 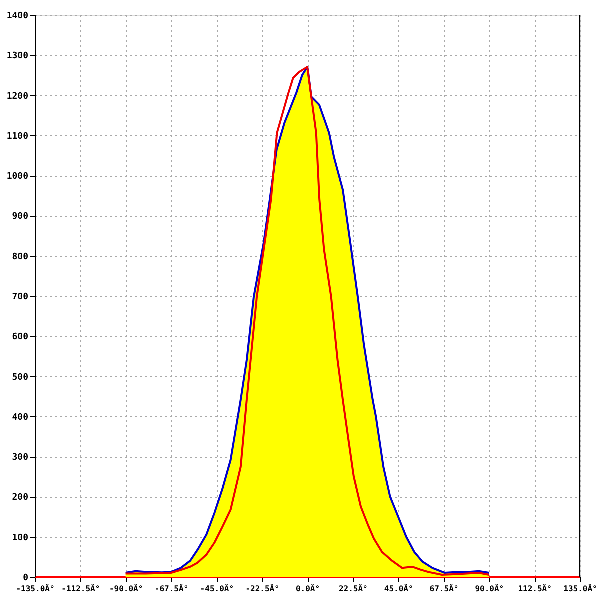 I want to click on x-tick-label: 67.5Â°, so click(x=444, y=589).